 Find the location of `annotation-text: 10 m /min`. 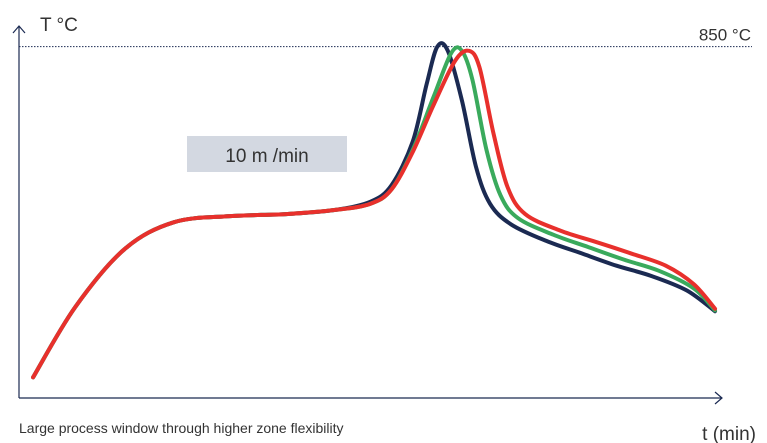

annotation-text: 10 m /min is located at coordinates (266, 156).